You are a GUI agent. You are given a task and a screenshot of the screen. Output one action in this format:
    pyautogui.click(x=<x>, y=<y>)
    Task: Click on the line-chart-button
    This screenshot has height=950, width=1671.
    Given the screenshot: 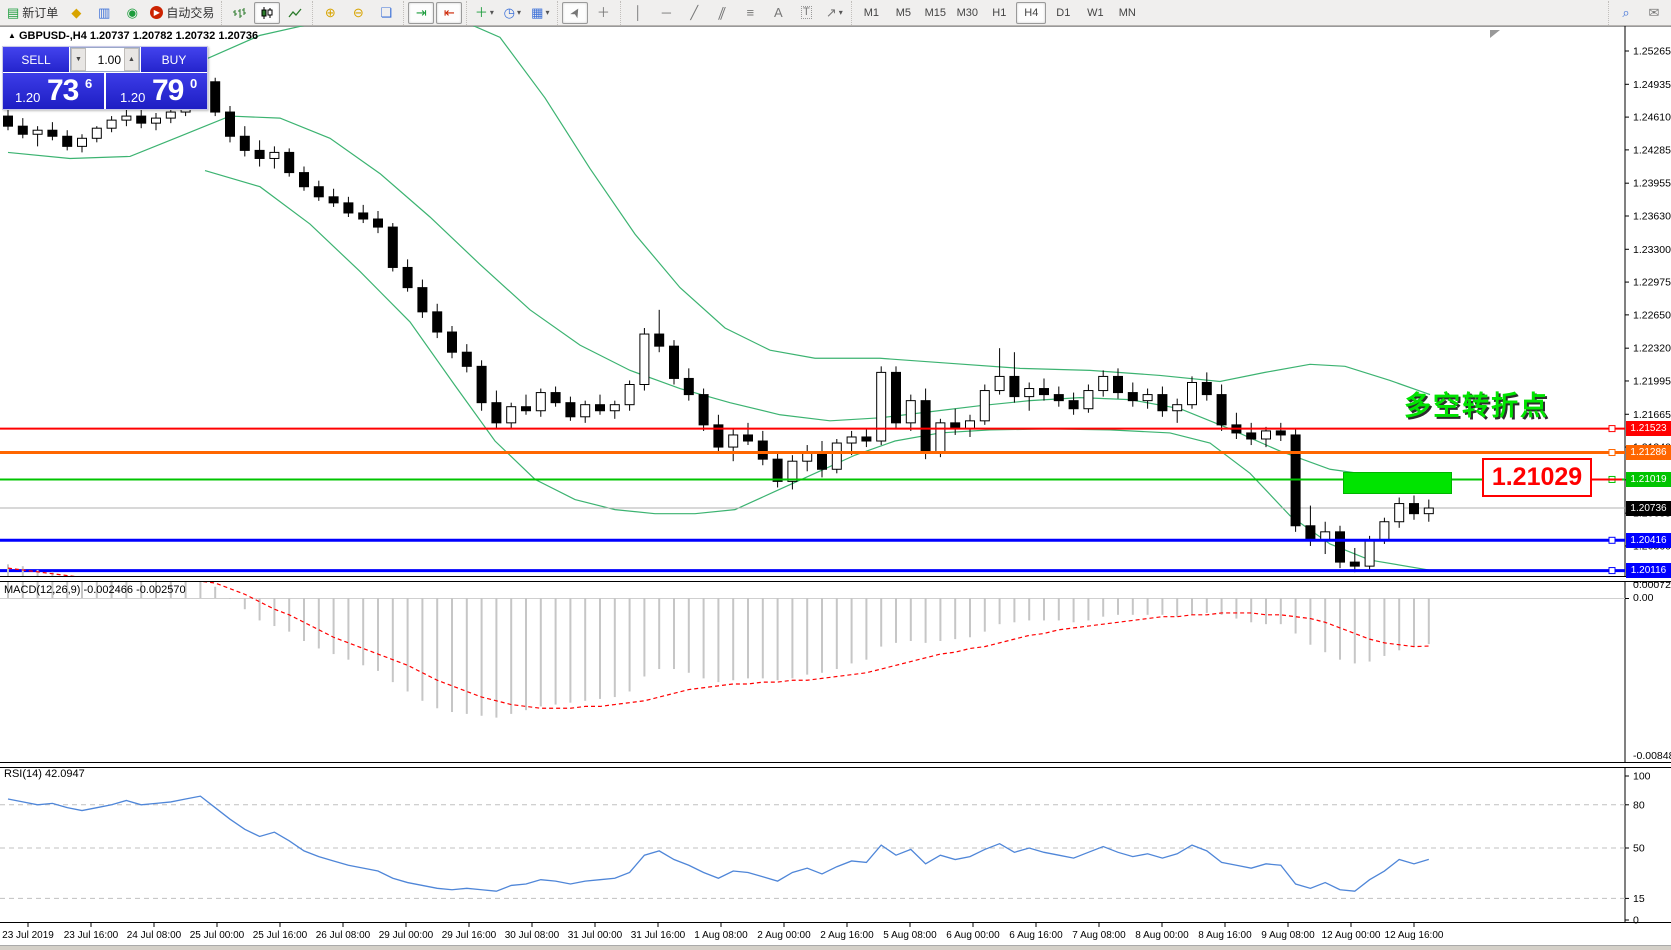 What is the action you would take?
    pyautogui.click(x=295, y=13)
    